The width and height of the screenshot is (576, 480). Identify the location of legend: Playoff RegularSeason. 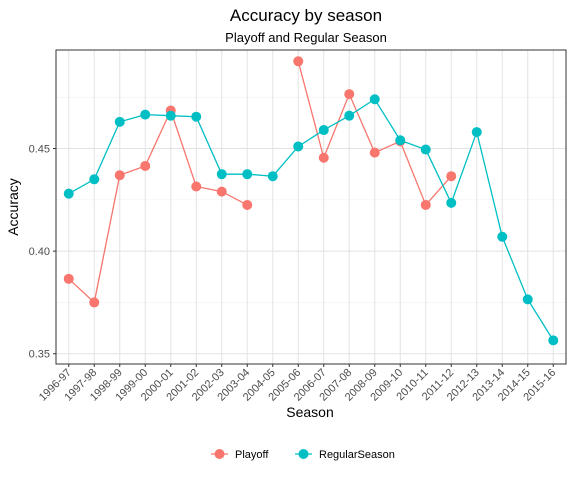
(303, 455).